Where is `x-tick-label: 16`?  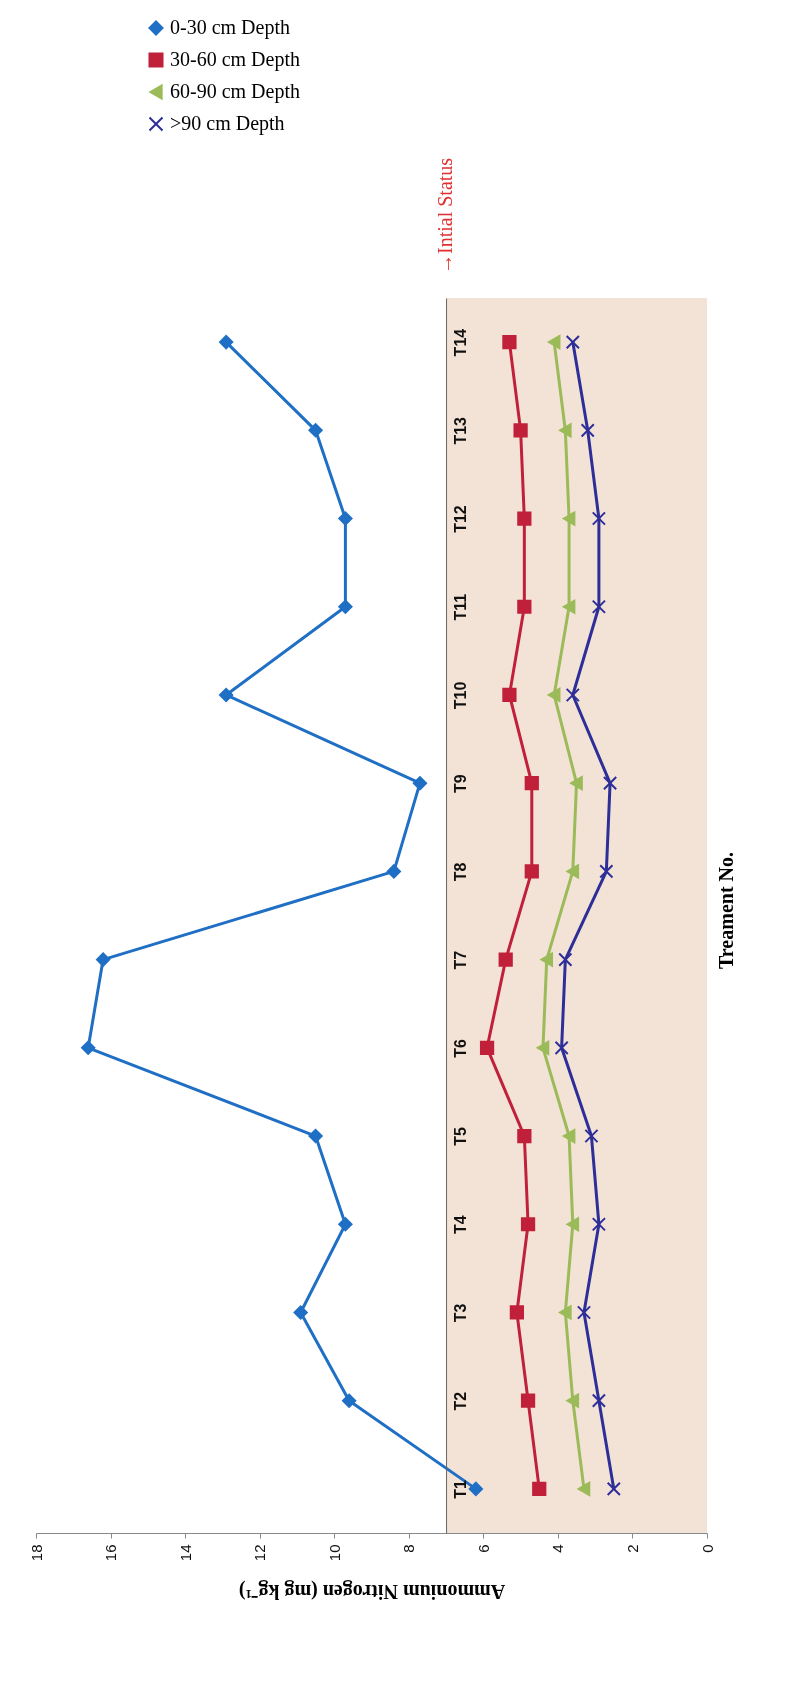 x-tick-label: 16 is located at coordinates (111, 1553).